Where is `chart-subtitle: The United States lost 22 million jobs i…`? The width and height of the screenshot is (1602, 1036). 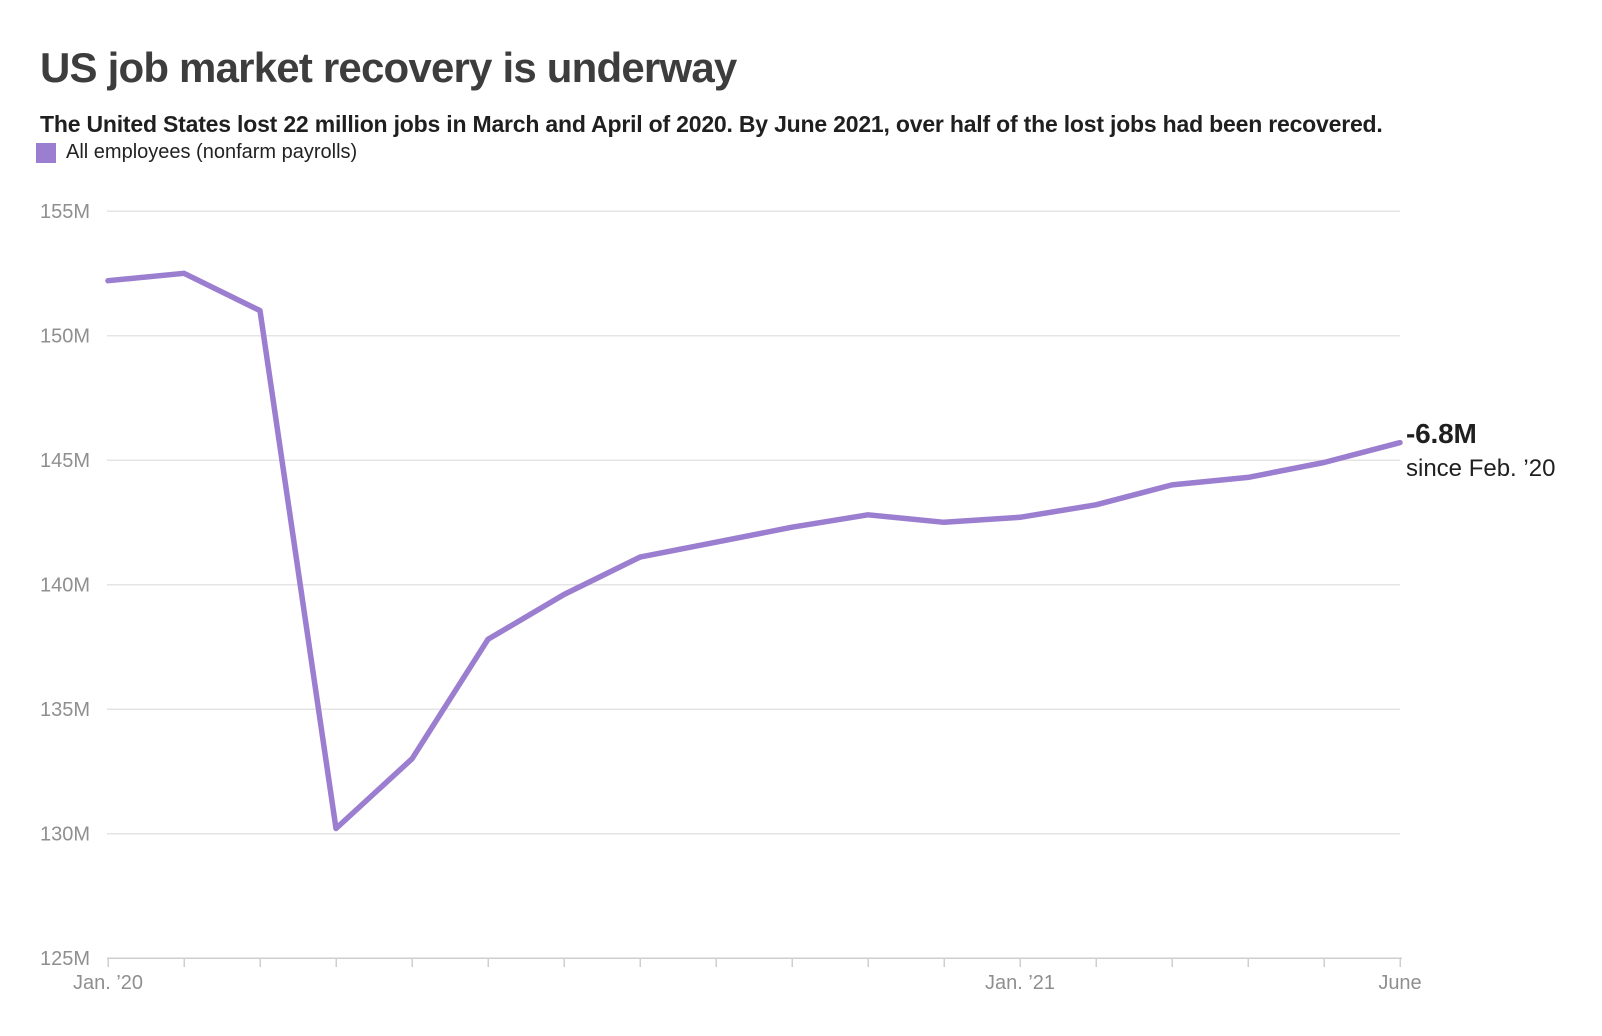 chart-subtitle: The United States lost 22 million jobs i… is located at coordinates (711, 124).